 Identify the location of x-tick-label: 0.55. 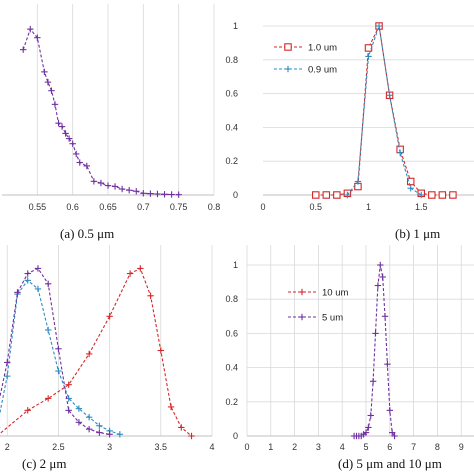
(38, 207).